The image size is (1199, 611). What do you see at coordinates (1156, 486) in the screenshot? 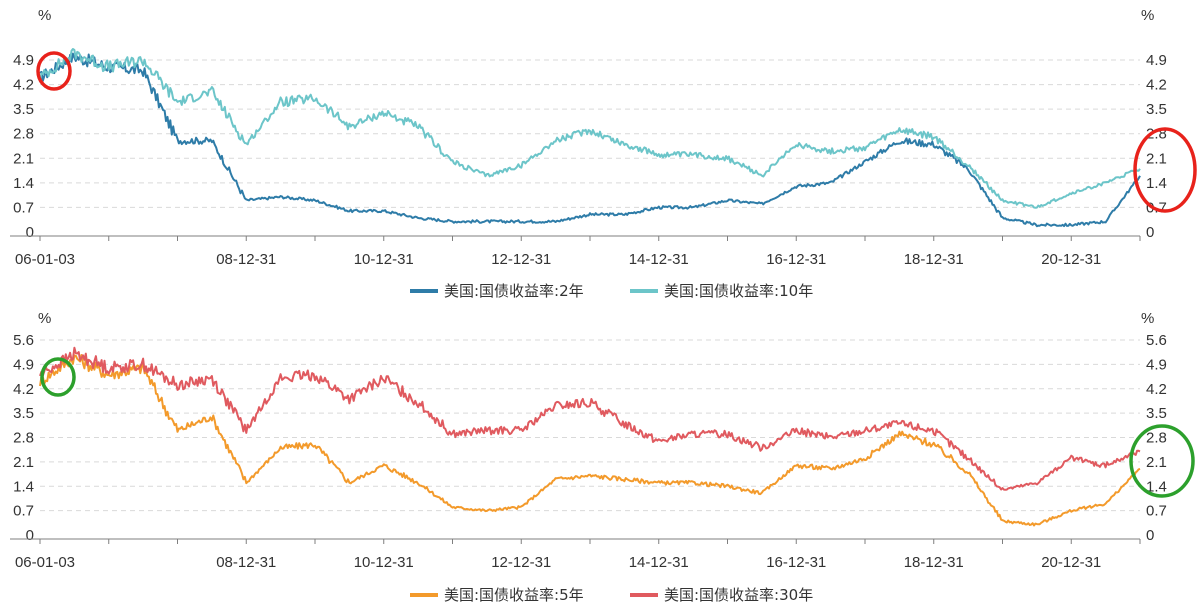
I see `bottom-right-y-tick-label: 1.4` at bounding box center [1156, 486].